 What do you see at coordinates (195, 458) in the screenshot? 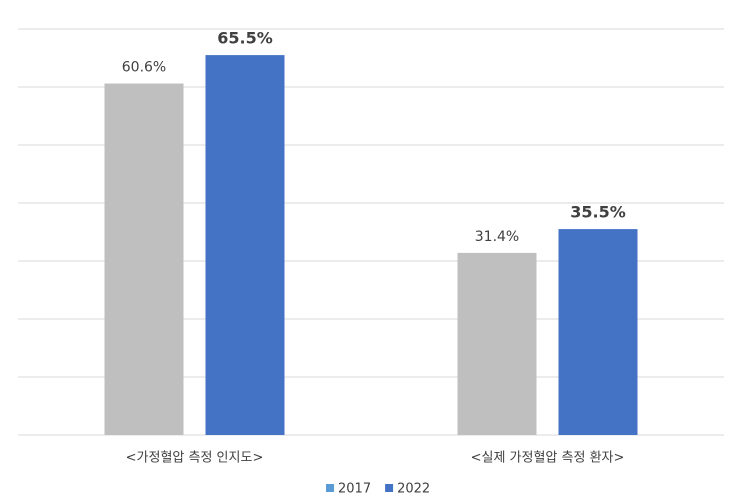
I see `x-tick-label: <가정혈압 측정 인지도>` at bounding box center [195, 458].